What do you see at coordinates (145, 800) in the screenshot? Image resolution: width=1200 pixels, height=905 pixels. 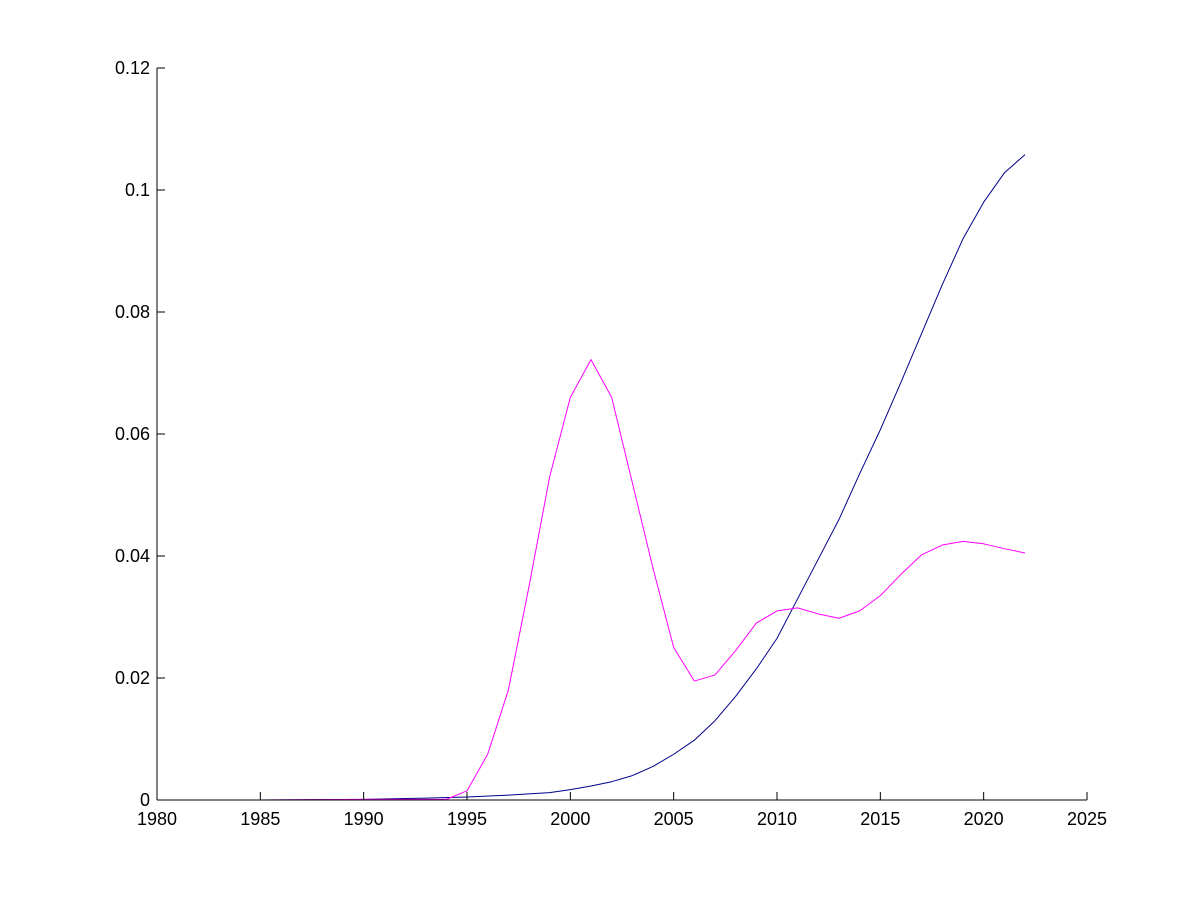 I see `y-tick-label: 0` at bounding box center [145, 800].